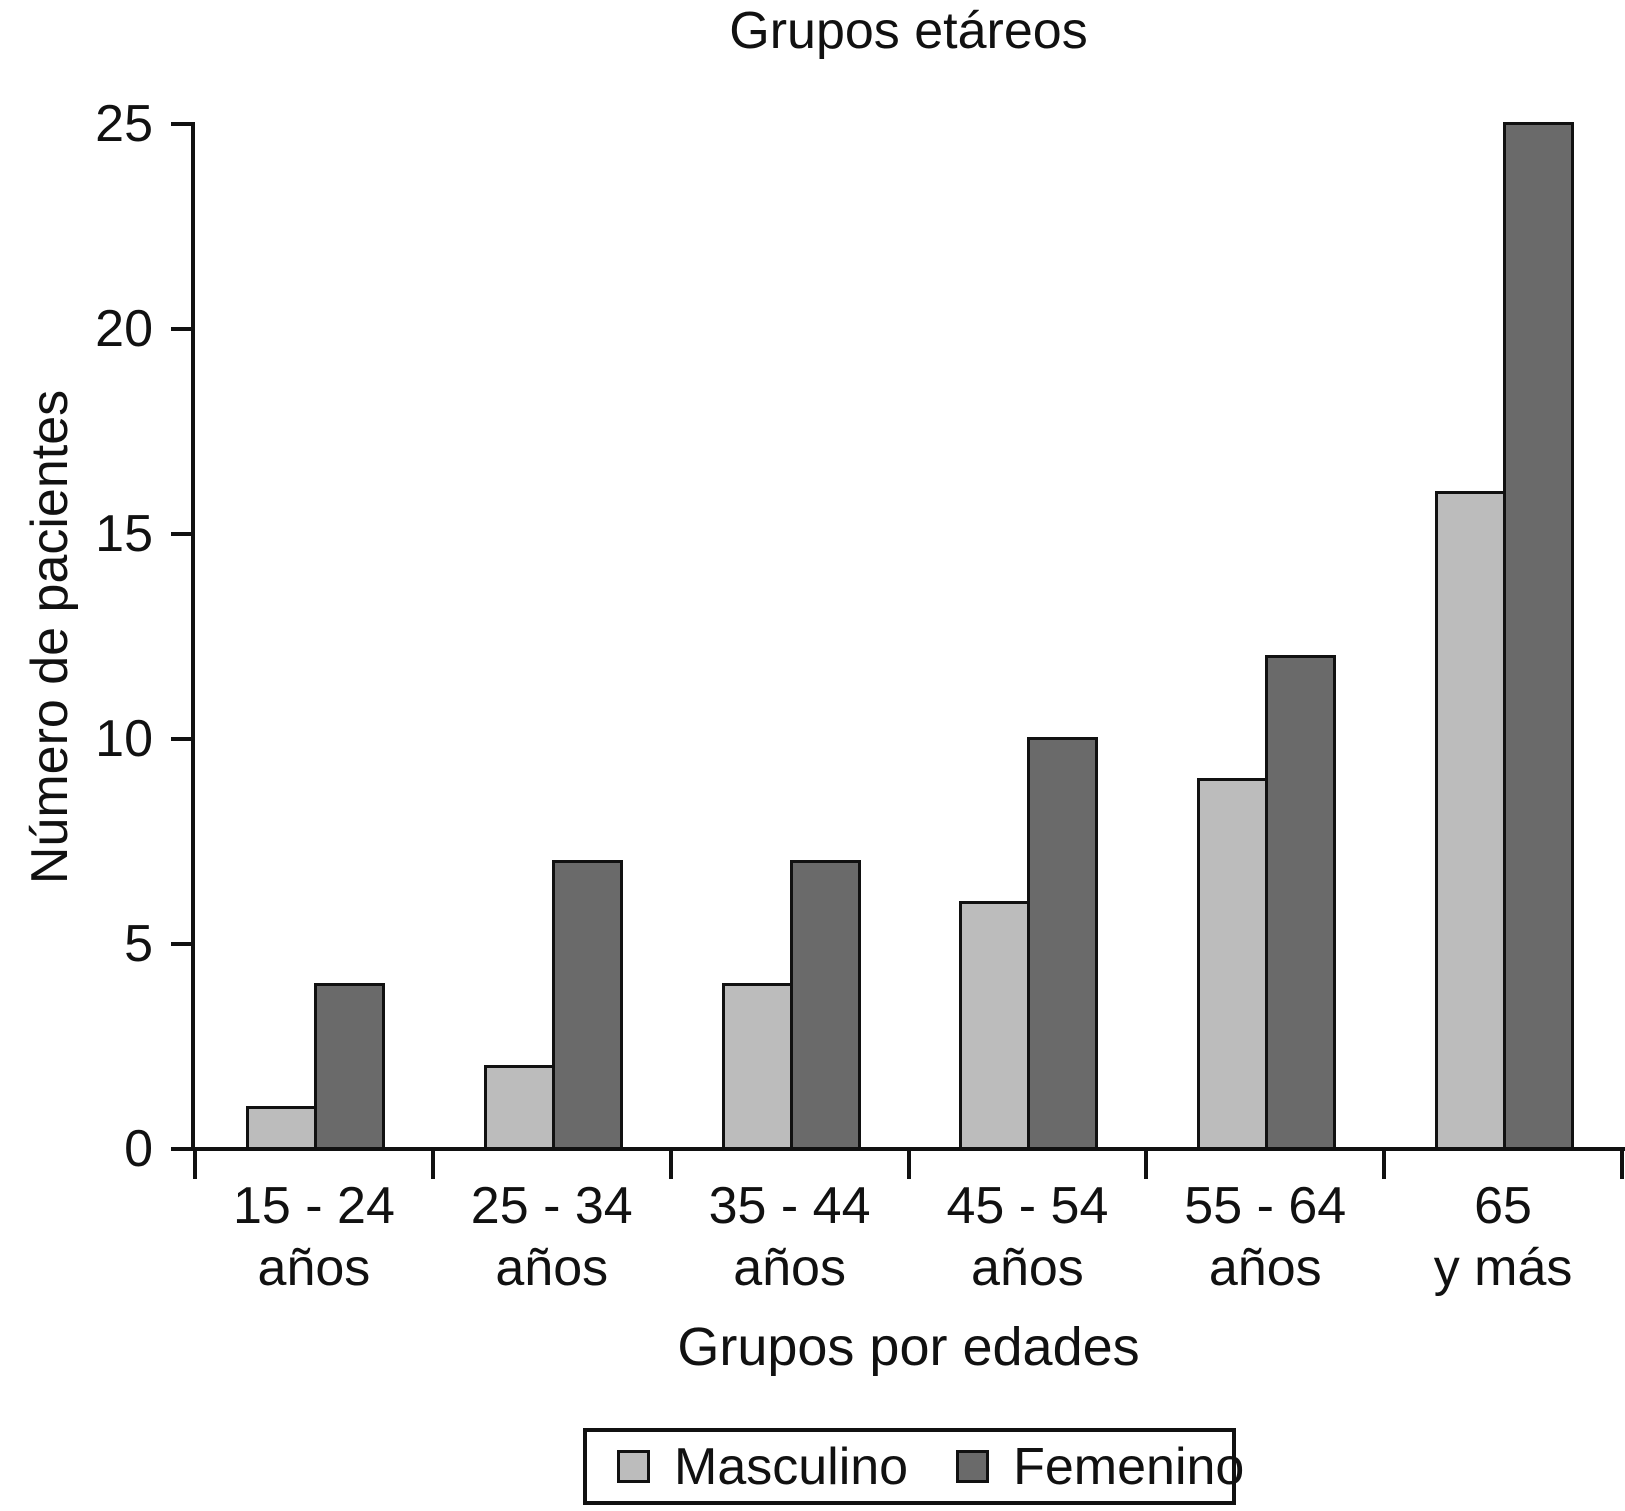 This screenshot has width=1625, height=1511. Describe the element at coordinates (1503, 1268) in the screenshot. I see `x-tick-label-line2: y más` at that location.